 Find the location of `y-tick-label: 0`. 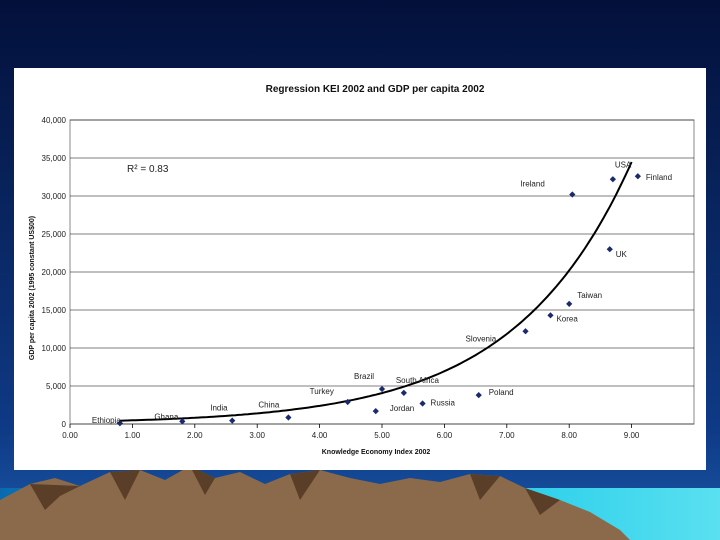

y-tick-label: 0 is located at coordinates (64, 424).